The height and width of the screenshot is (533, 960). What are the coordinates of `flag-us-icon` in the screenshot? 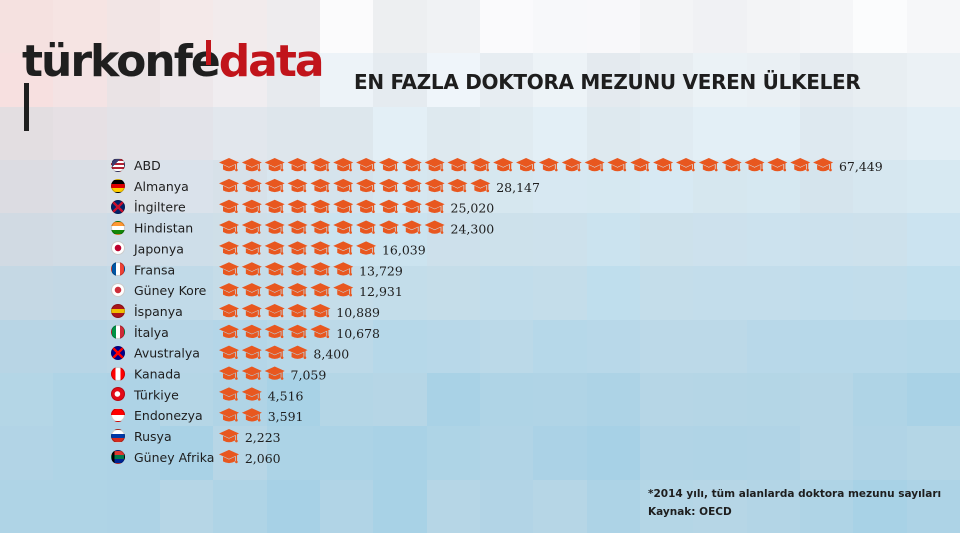 It's located at (118, 165).